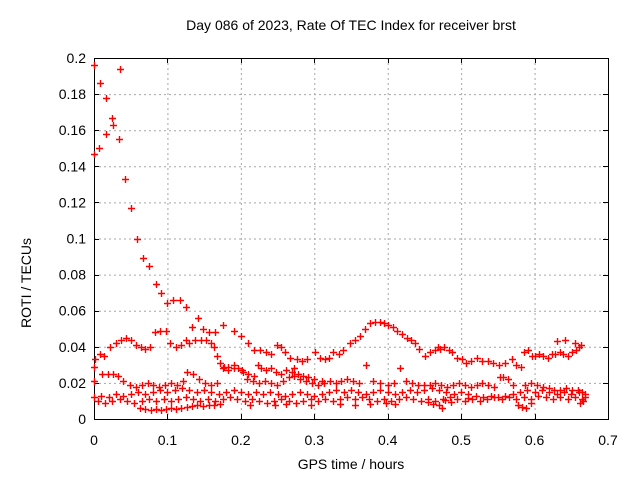 This screenshot has height=480, width=640. I want to click on y-tick-label: 0.18, so click(72, 94).